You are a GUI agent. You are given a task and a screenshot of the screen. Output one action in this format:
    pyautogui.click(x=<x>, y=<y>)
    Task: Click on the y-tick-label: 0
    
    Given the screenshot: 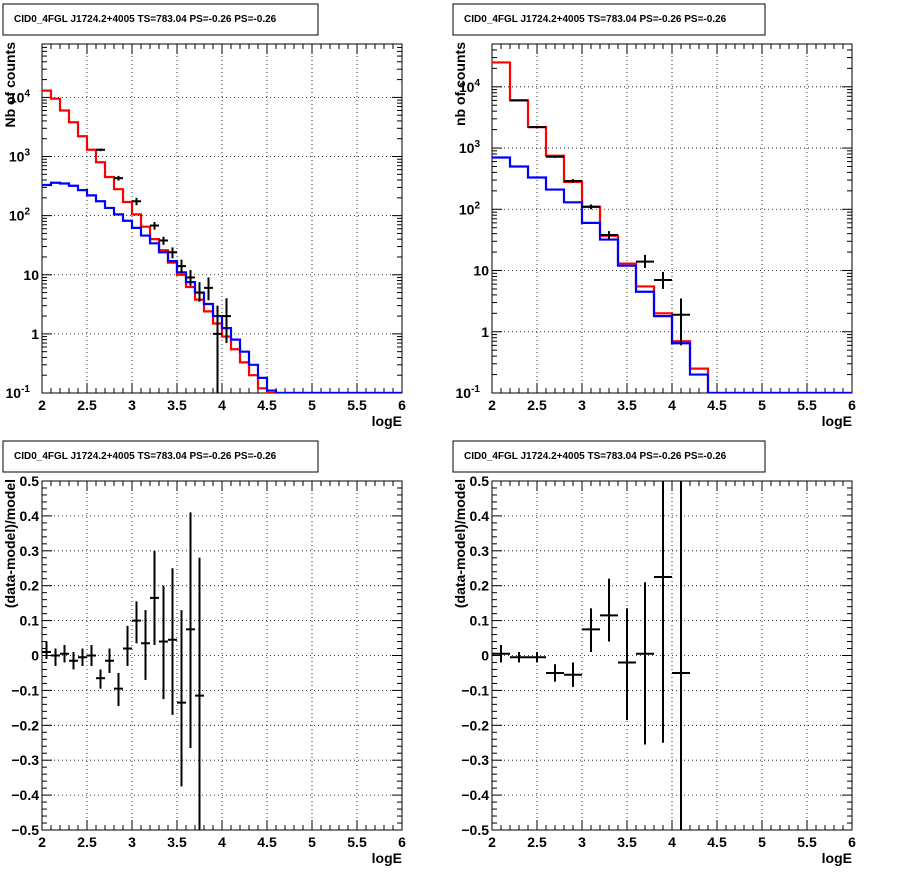 What is the action you would take?
    pyautogui.click(x=35, y=656)
    